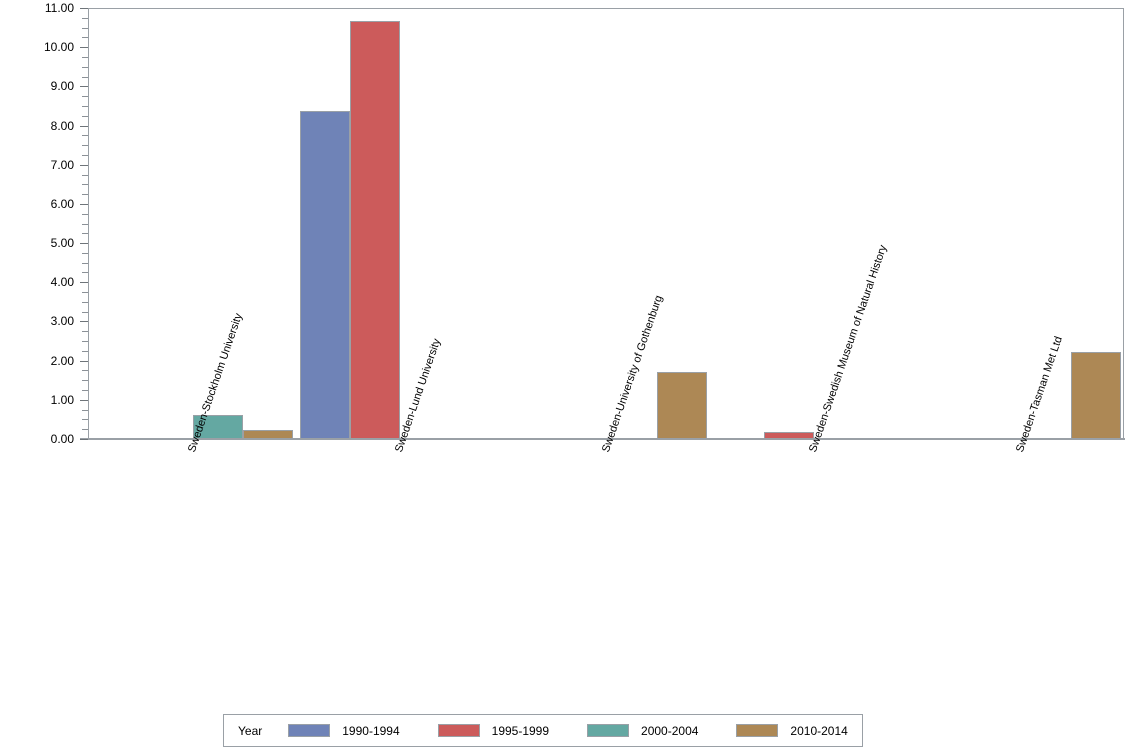  What do you see at coordinates (62, 282) in the screenshot?
I see `y-tick-label: 4.00` at bounding box center [62, 282].